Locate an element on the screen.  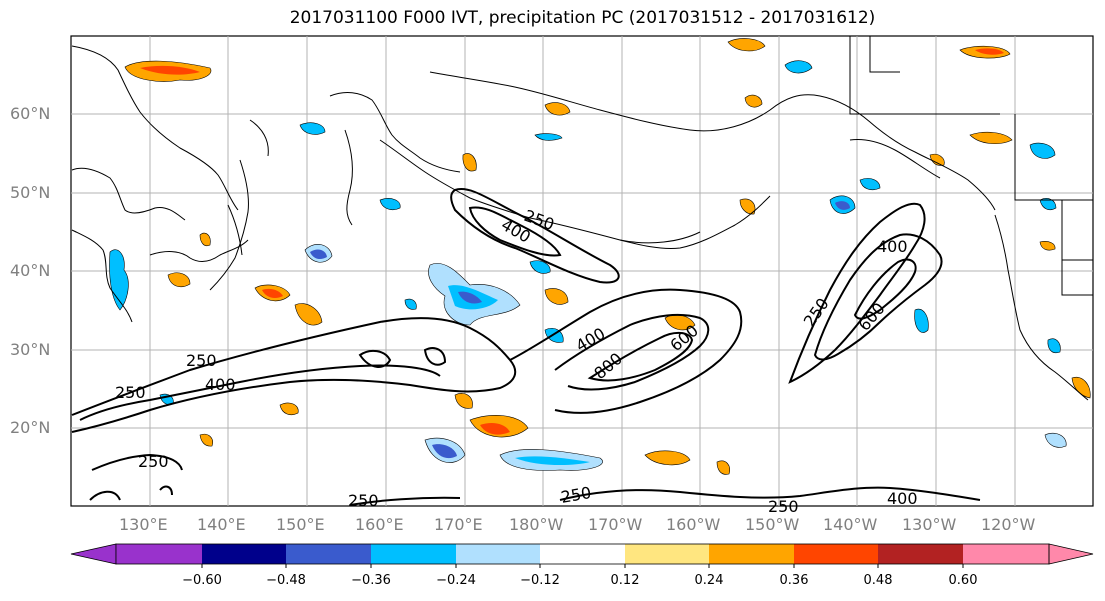
colorbar-extend-high is located at coordinates (1071, 554).